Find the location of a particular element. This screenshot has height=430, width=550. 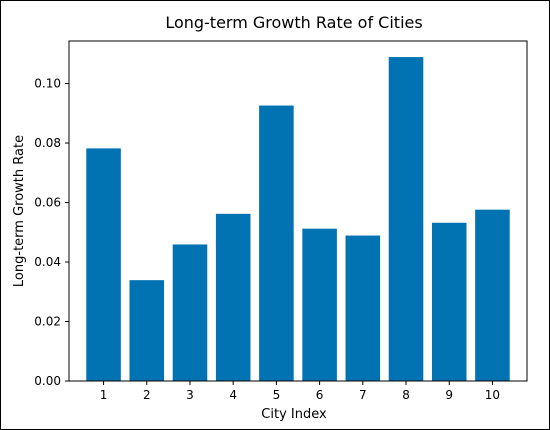

y-axis-ticks: 0.00 0.02 0.04 0.06 0.08 0.10 is located at coordinates (51, 232).